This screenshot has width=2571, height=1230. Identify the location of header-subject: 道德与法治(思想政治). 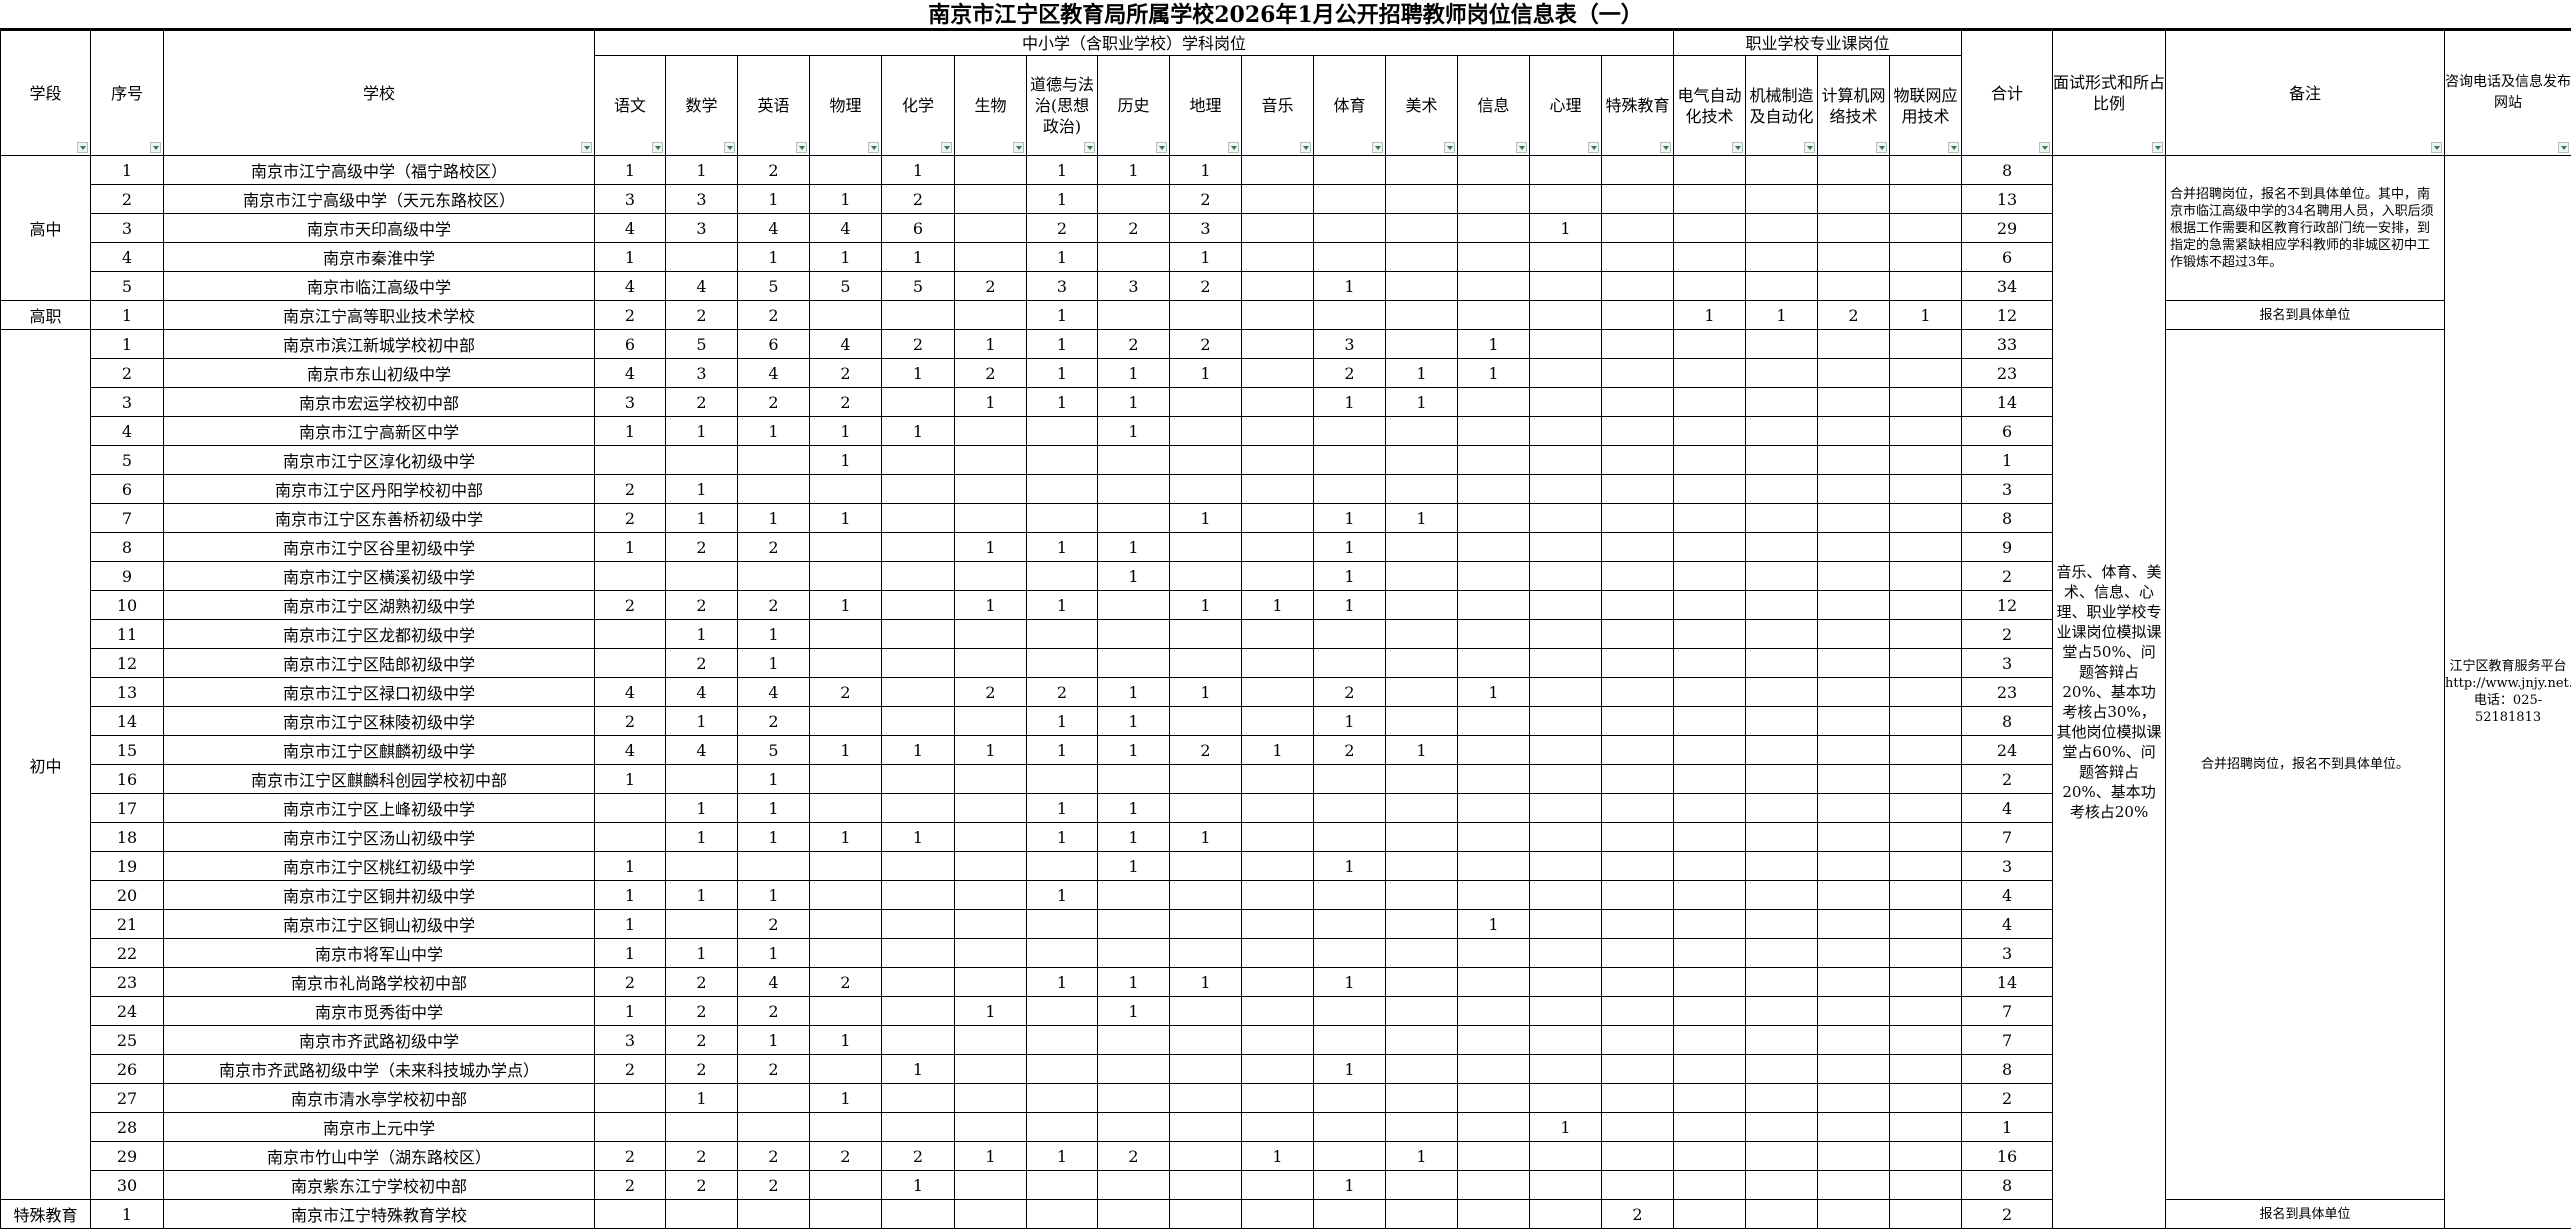
(1062, 105).